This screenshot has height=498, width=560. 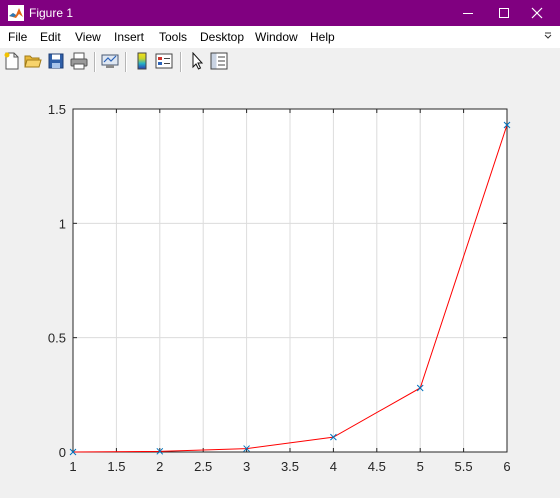 What do you see at coordinates (12, 61) in the screenshot?
I see `new-figure-icon` at bounding box center [12, 61].